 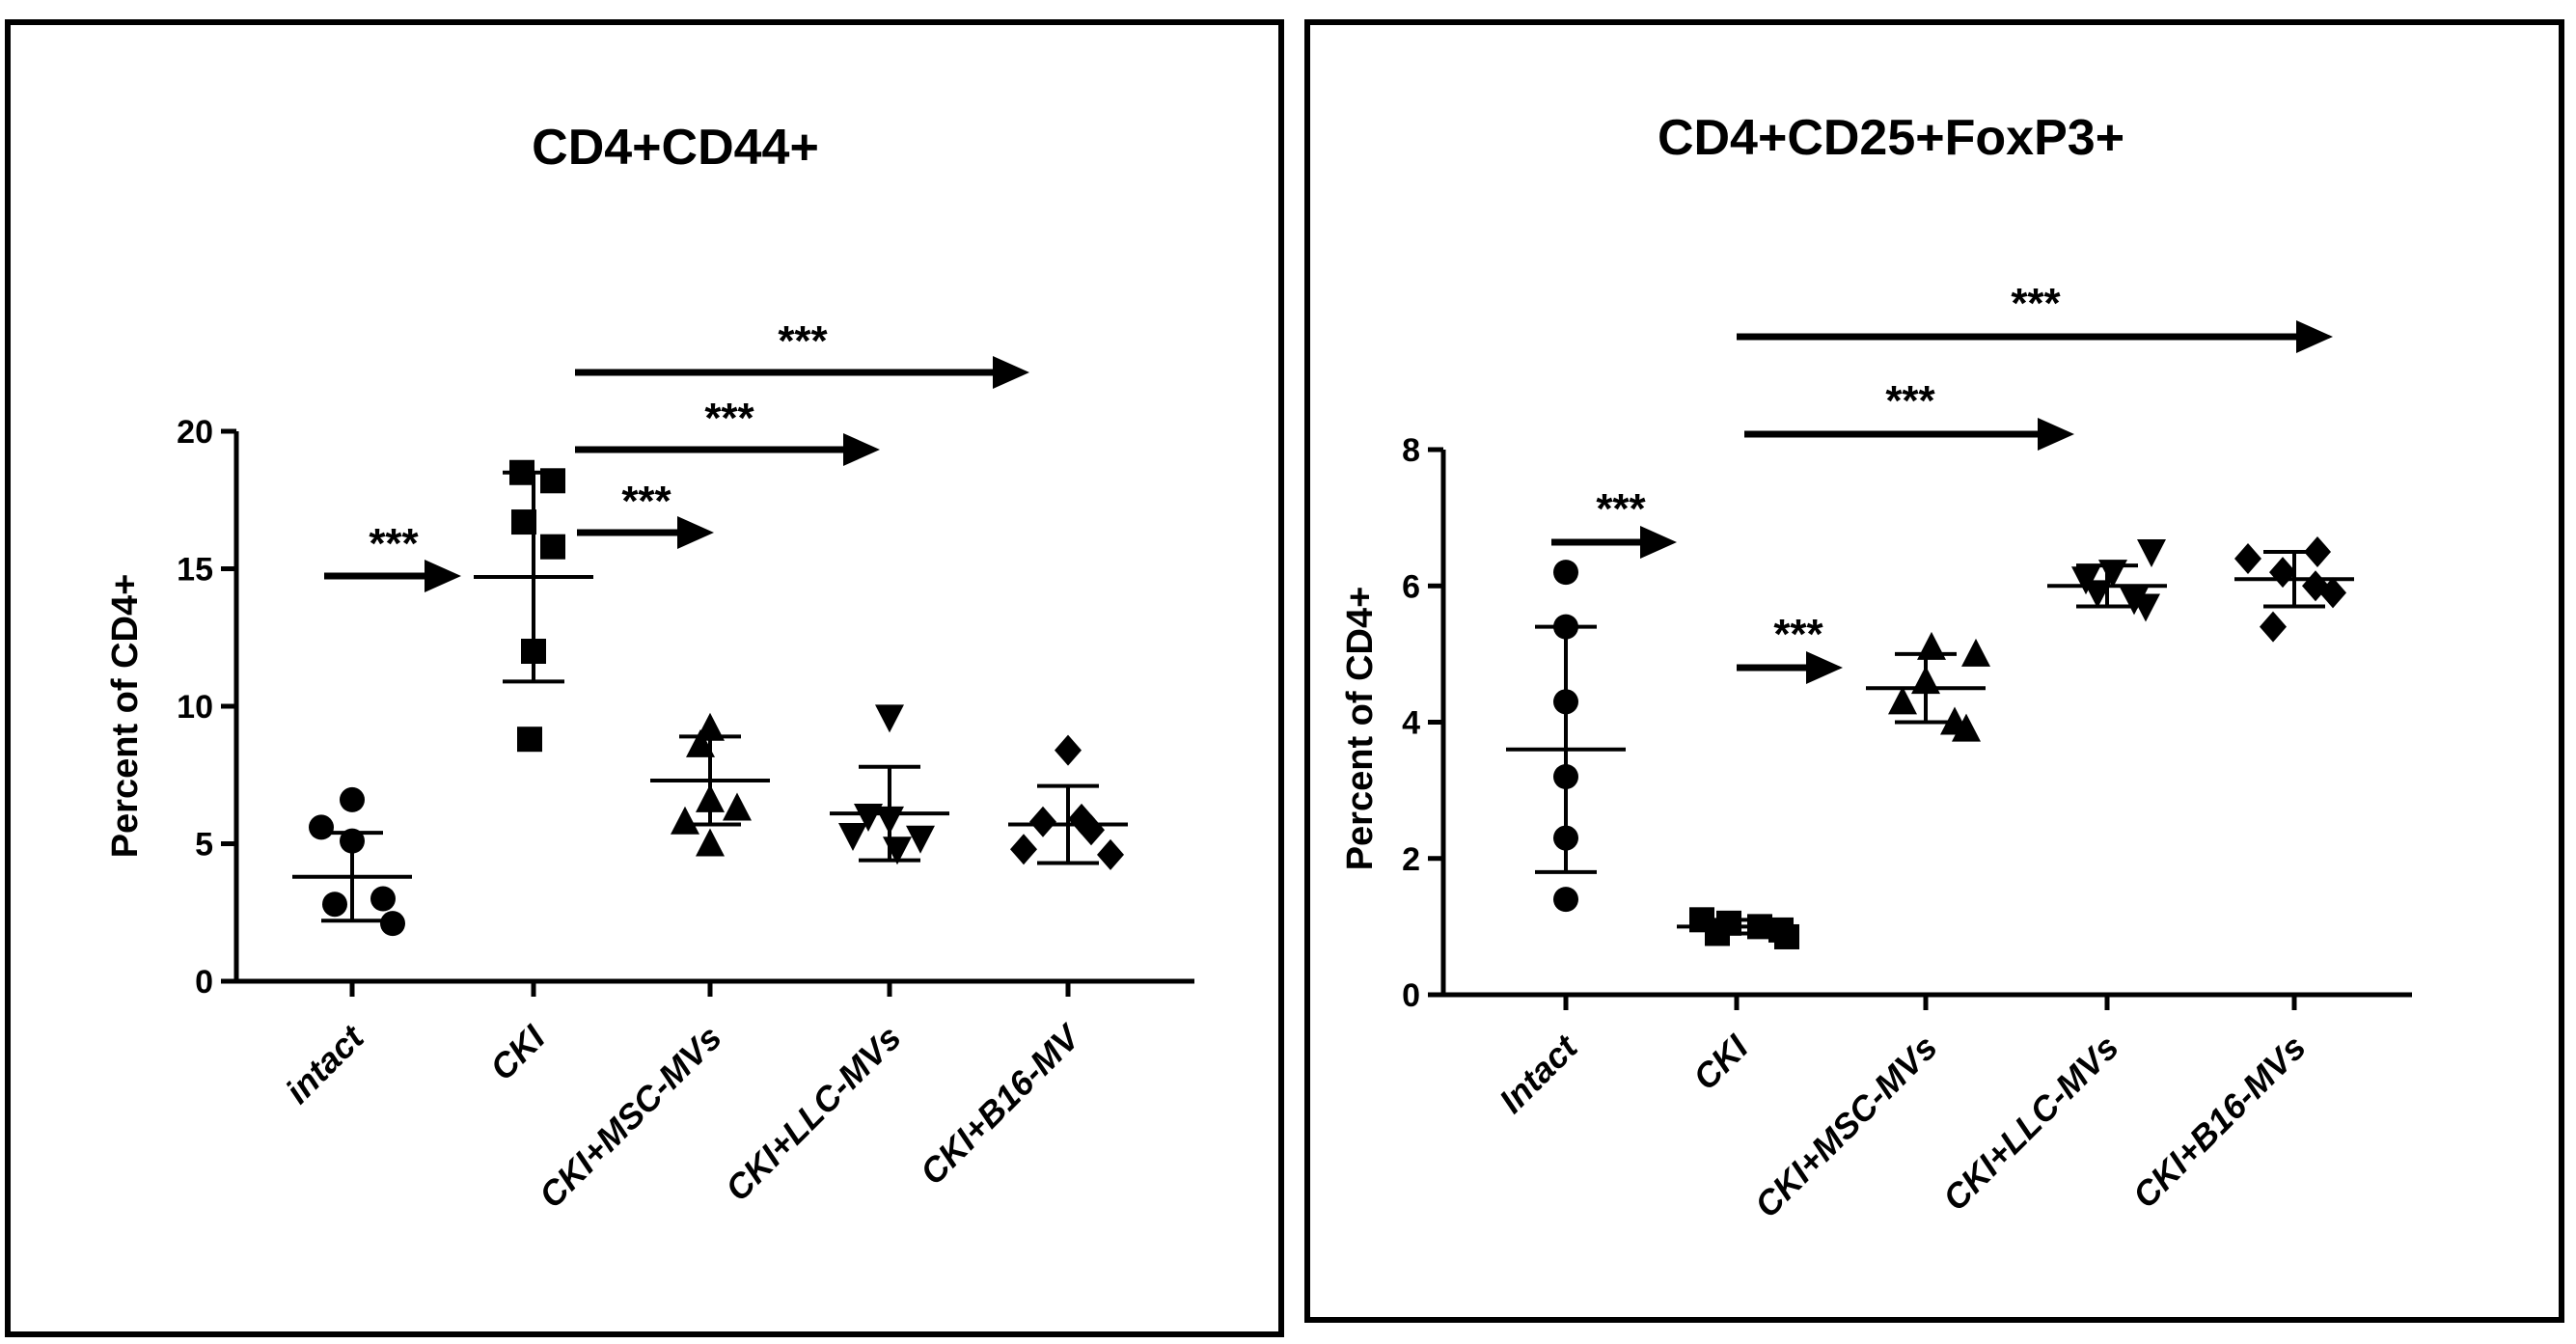 I want to click on chart-title: CD4+CD25+FoxP3+, so click(x=1891, y=138).